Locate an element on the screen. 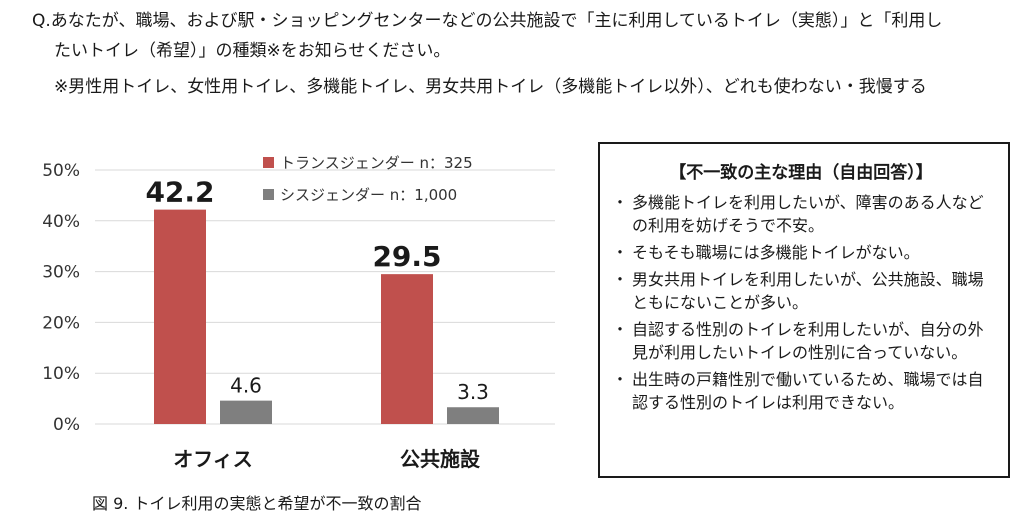  y-tick-label: 30% is located at coordinates (61, 273).